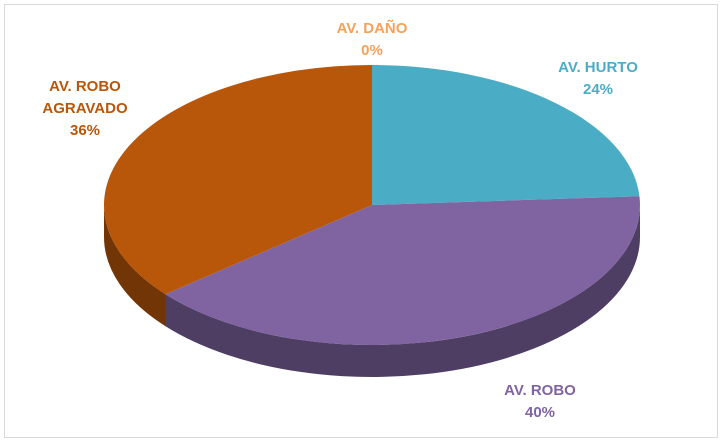 The image size is (724, 443). Describe the element at coordinates (135, 266) in the screenshot. I see `slice-side` at that location.